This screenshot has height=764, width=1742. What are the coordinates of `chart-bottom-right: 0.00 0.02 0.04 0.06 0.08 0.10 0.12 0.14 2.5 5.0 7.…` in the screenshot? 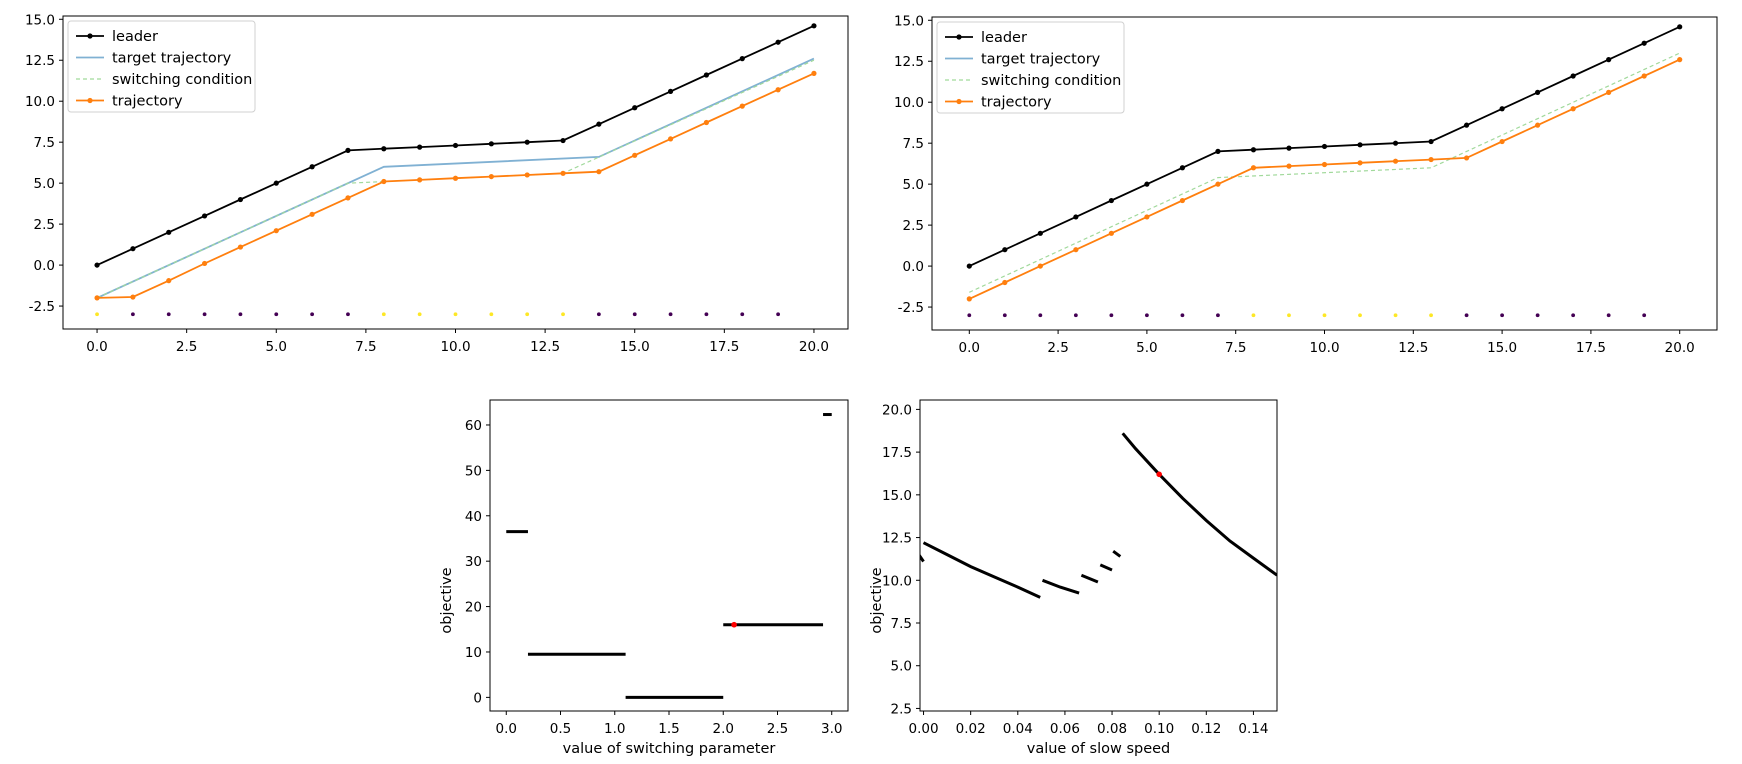 It's located at (1073, 578).